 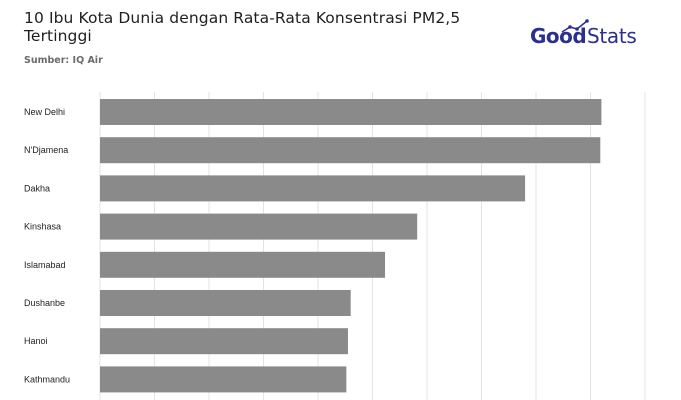 I want to click on trend-line-icon, so click(x=575, y=26).